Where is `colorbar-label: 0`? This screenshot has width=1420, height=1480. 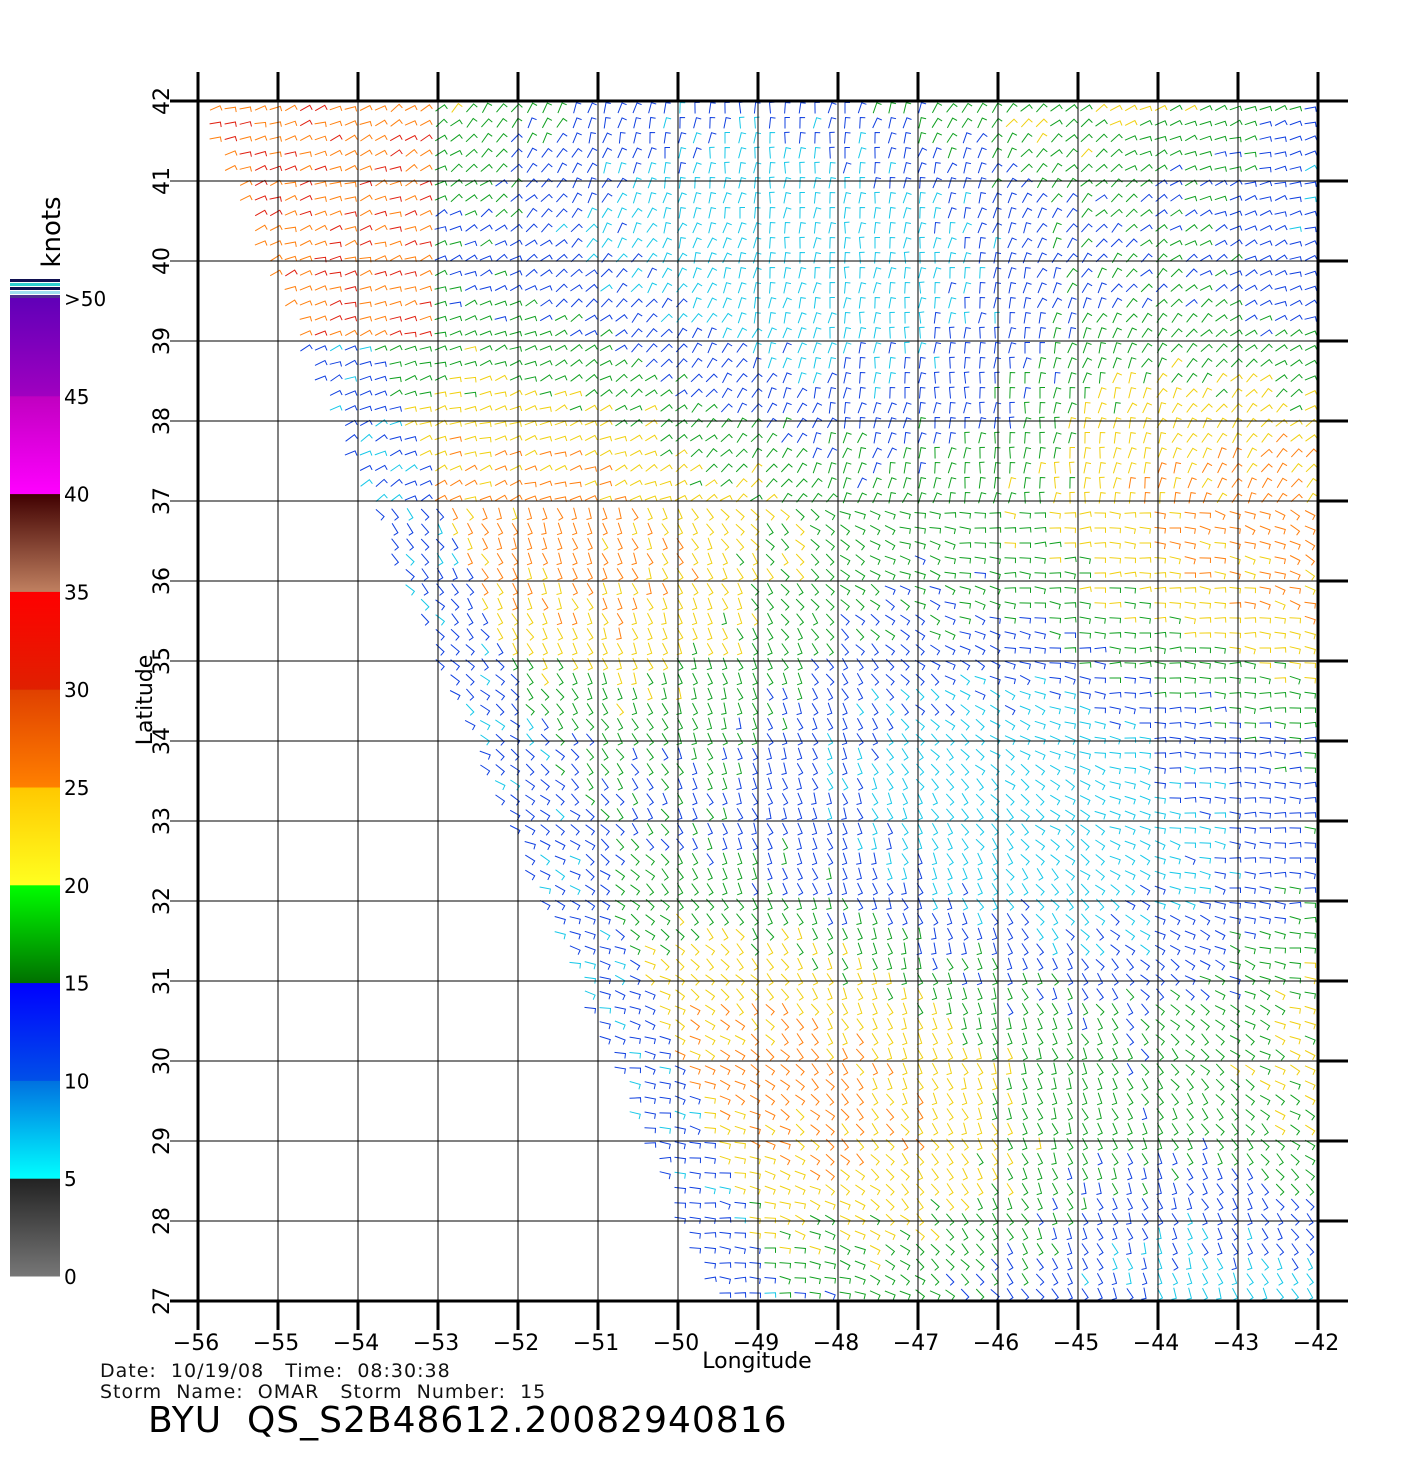 colorbar-label: 0 is located at coordinates (70, 1277).